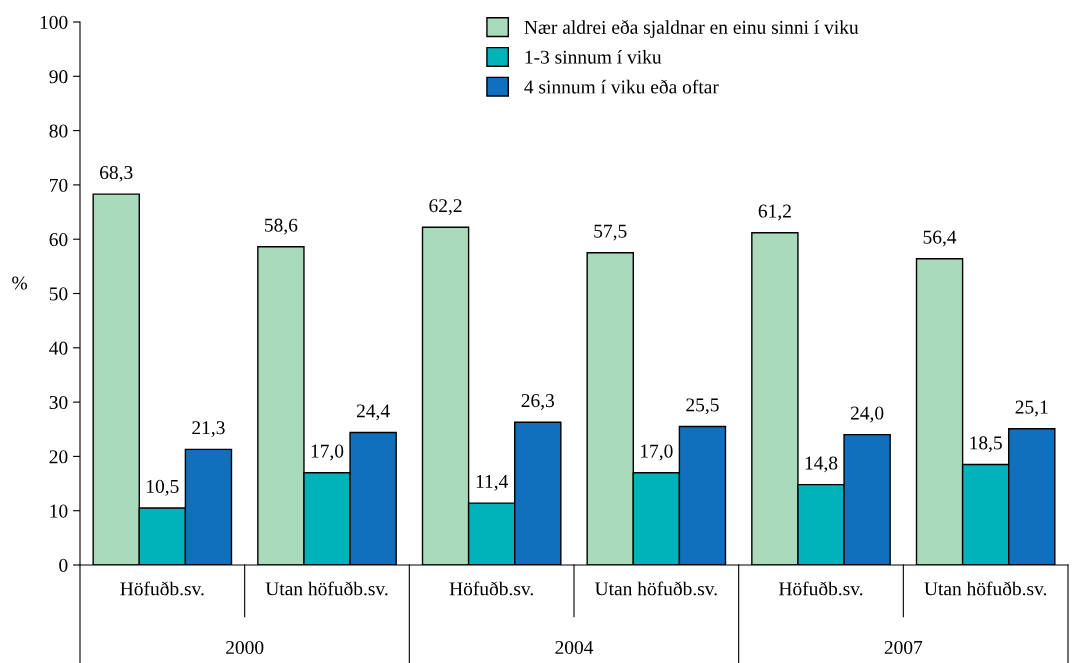 The height and width of the screenshot is (663, 1072). What do you see at coordinates (621, 86) in the screenshot?
I see `legend-label: 4 sinnum í viku eða oftar` at bounding box center [621, 86].